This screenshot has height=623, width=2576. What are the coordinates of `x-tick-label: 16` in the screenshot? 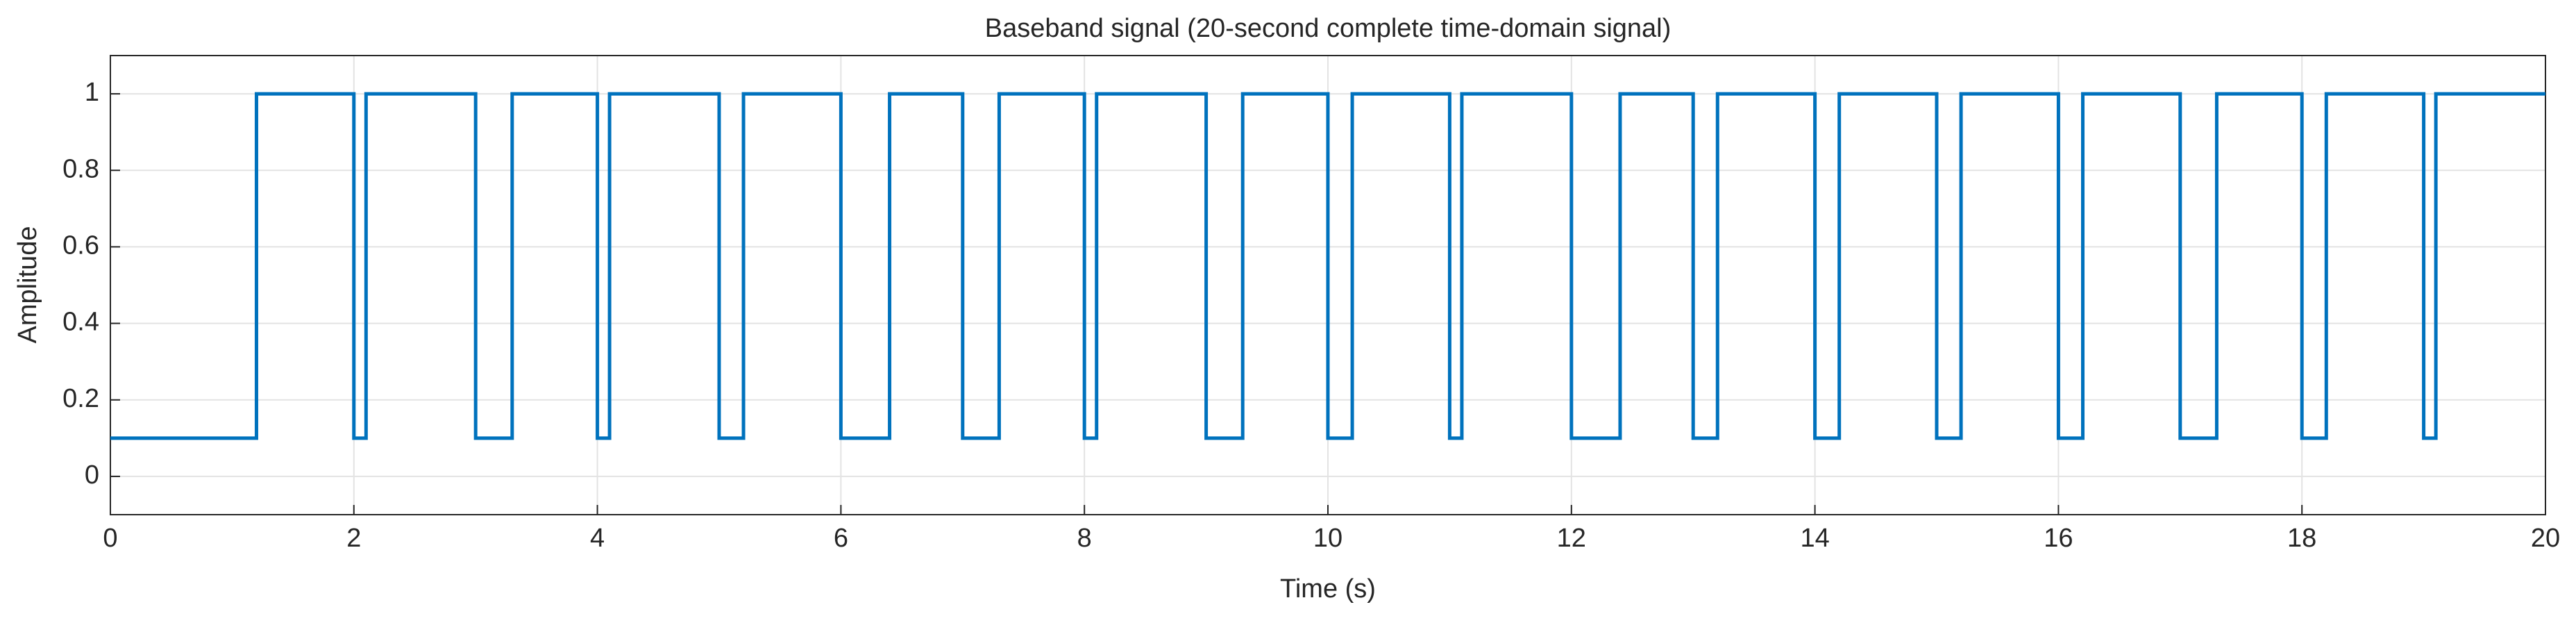 It's located at (2058, 539).